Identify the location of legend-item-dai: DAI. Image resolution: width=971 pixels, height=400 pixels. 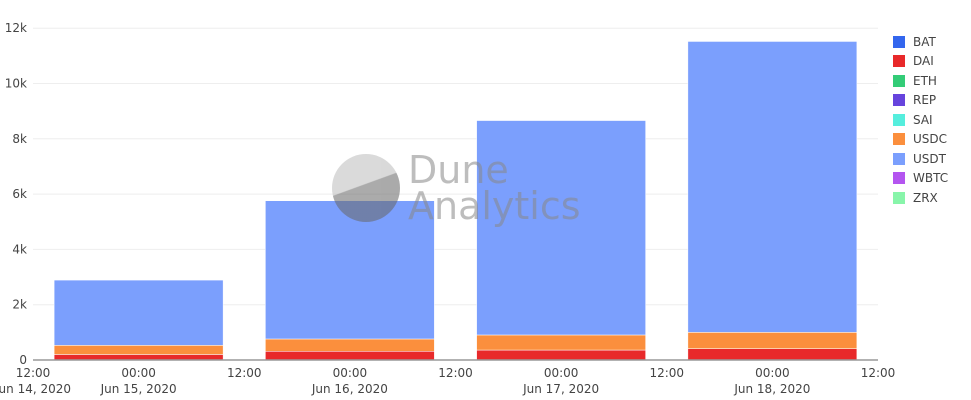
(920, 62).